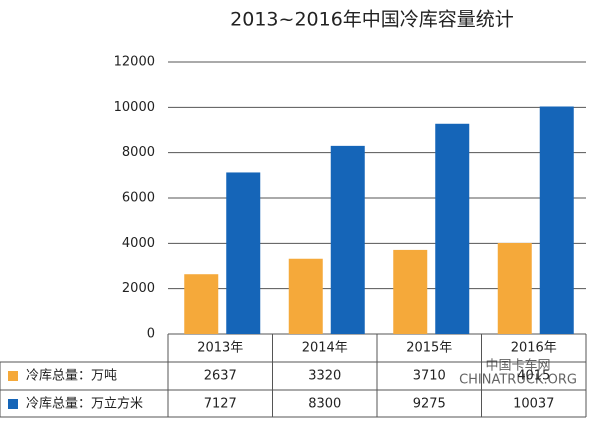 This screenshot has width=600, height=421. I want to click on table-value: 3710, so click(429, 376).